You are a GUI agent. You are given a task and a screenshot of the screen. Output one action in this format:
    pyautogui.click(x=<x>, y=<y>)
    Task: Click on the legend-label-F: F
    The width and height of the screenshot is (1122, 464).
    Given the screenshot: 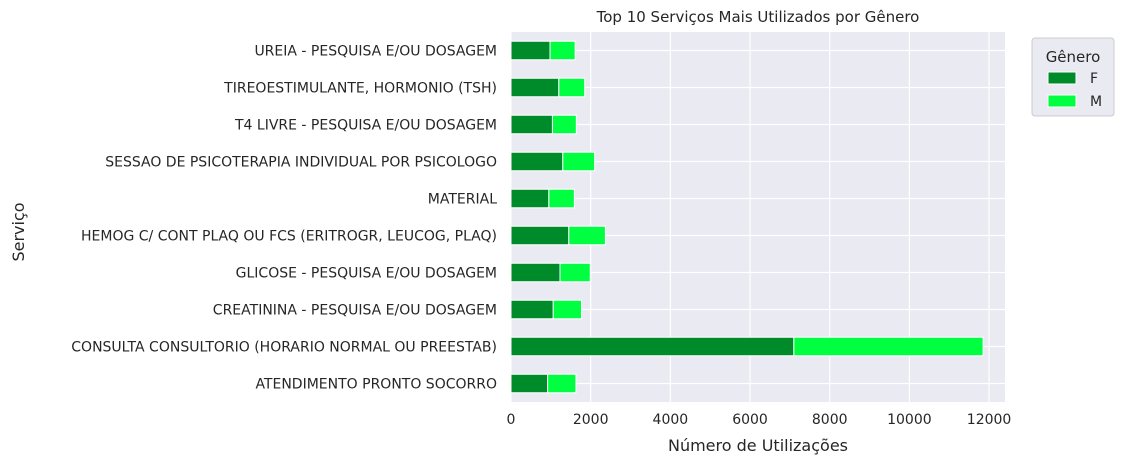 What is the action you would take?
    pyautogui.click(x=1094, y=79)
    